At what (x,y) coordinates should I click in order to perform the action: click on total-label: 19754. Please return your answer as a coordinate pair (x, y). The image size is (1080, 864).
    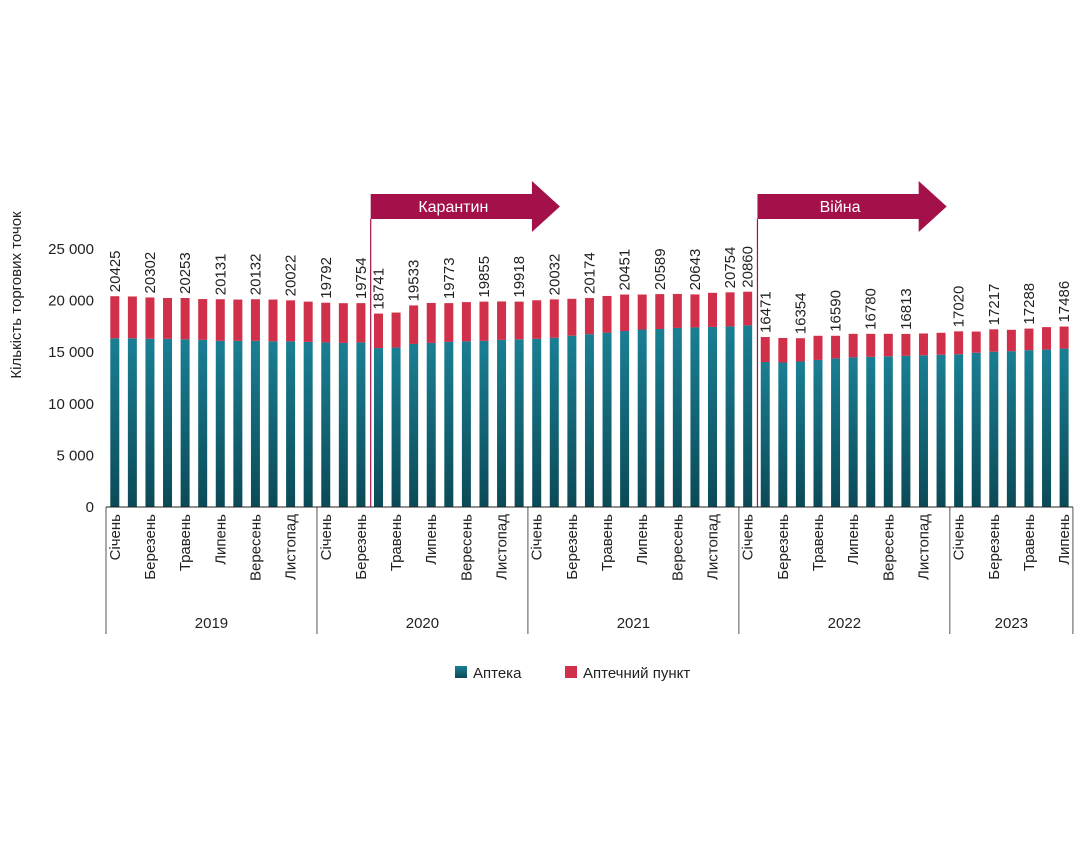
    Looking at the image, I should click on (361, 278).